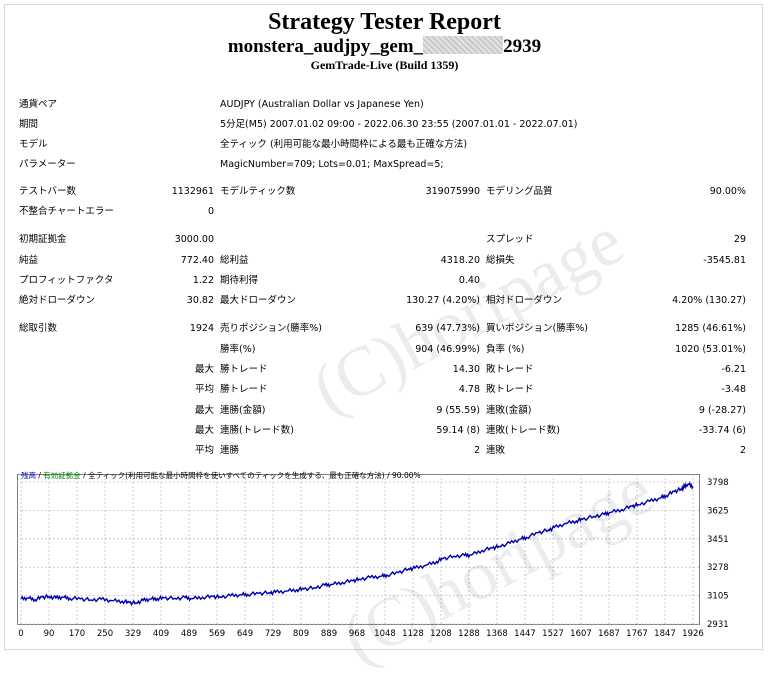 The width and height of the screenshot is (769, 681). Describe the element at coordinates (710, 328) in the screenshot. I see `long-positions-value: 1285 (46.61%)` at that location.